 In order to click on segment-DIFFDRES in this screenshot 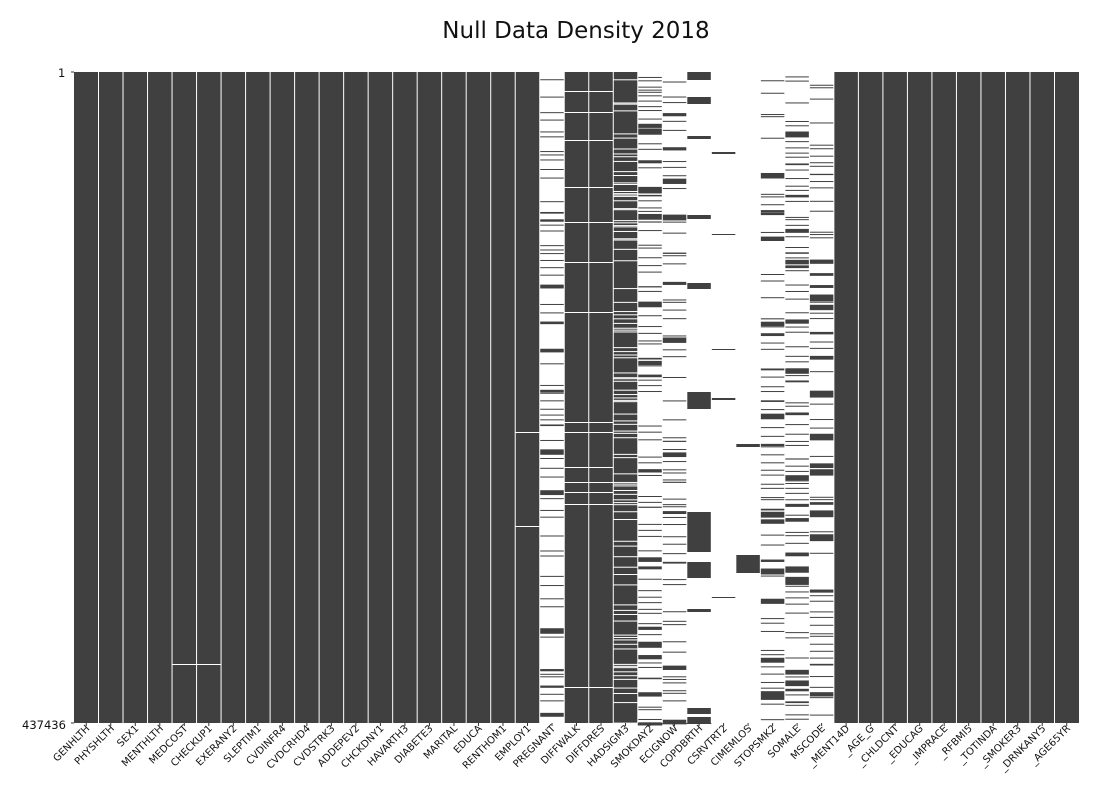, I will do `click(601, 467)`.